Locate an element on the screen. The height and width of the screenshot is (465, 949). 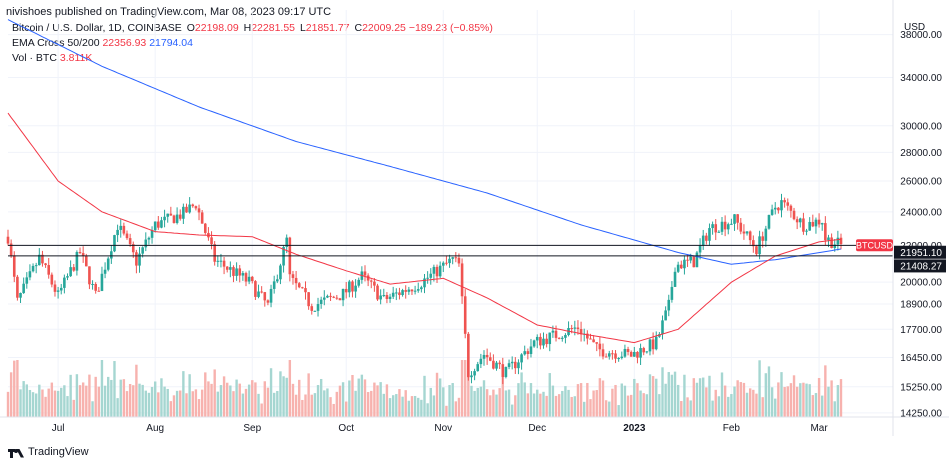
price-label-bg is located at coordinates (920, 266).